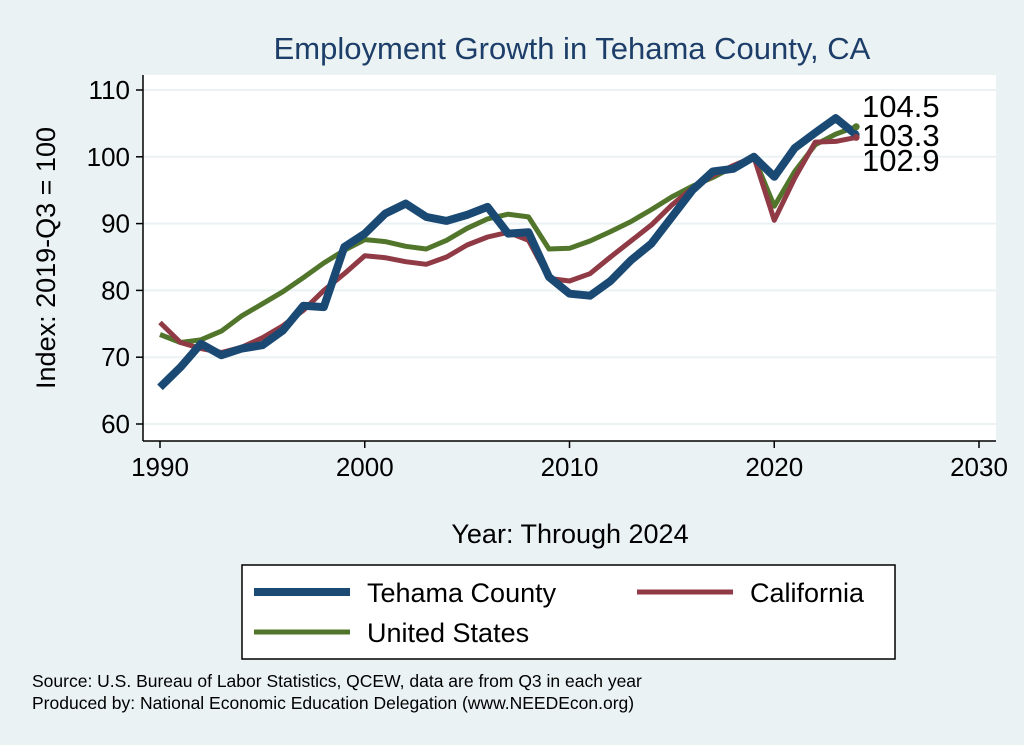  Describe the element at coordinates (774, 467) in the screenshot. I see `x-tick-label-2020: 2020` at that location.